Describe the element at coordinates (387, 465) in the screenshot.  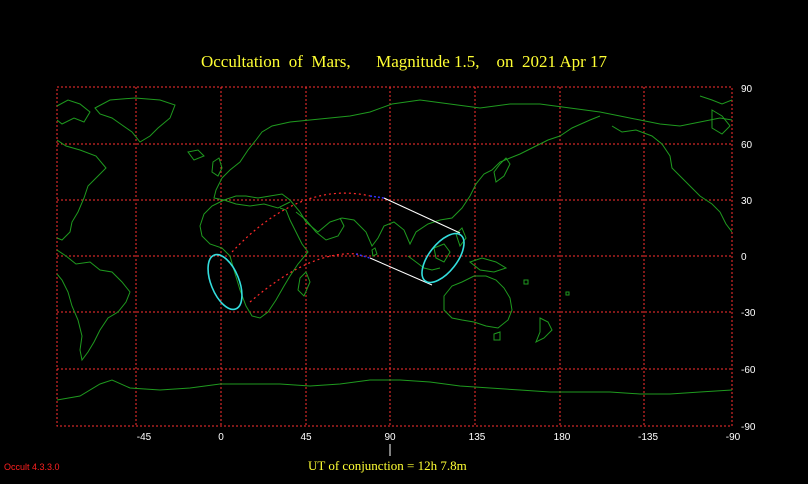
I see `conjunction-time-label: UT of conjunction = 12h 7.8m` at that location.